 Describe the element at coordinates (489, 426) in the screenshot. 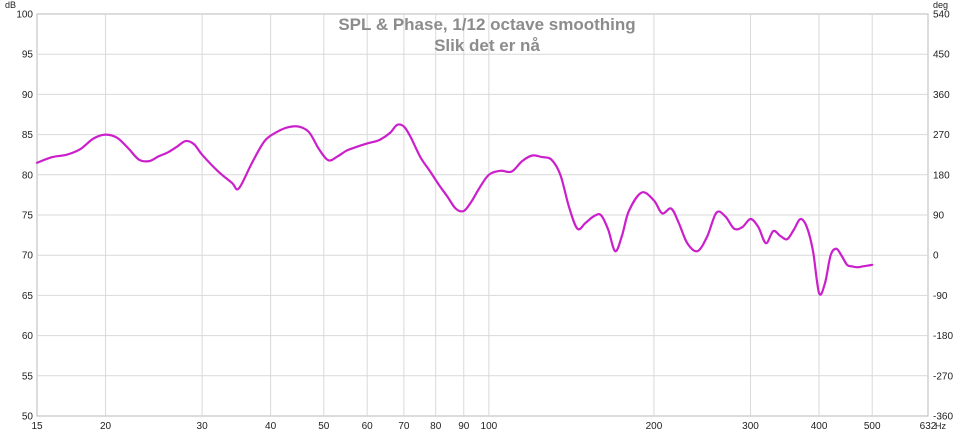

I see `x-tick-label: 100` at that location.